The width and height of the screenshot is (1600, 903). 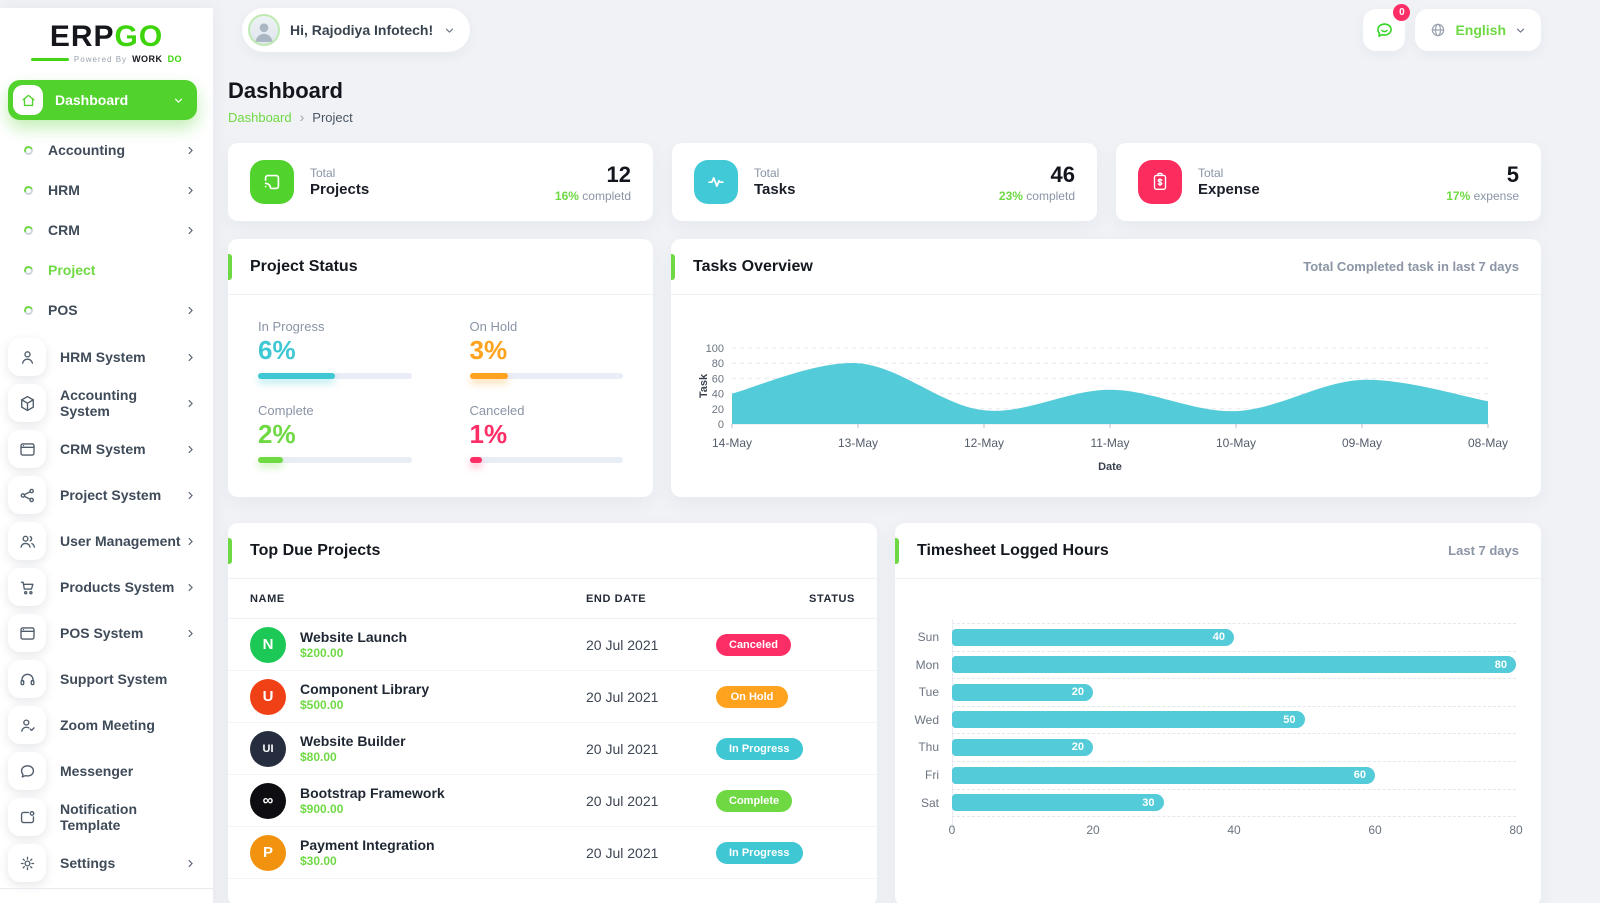 I want to click on stat-percent-suffix: expense, so click(x=1496, y=195).